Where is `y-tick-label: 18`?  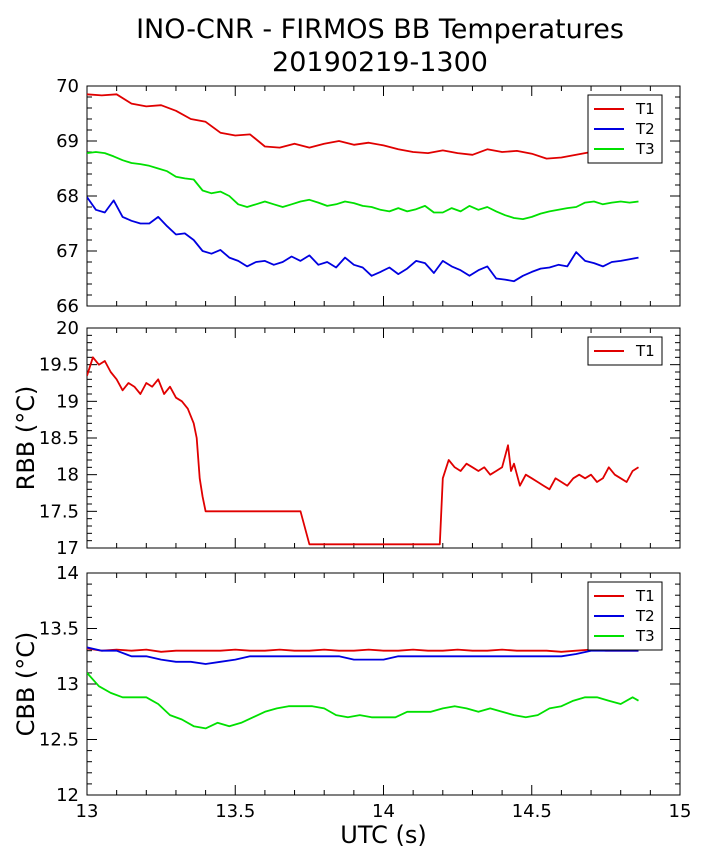 y-tick-label: 18 is located at coordinates (67, 475).